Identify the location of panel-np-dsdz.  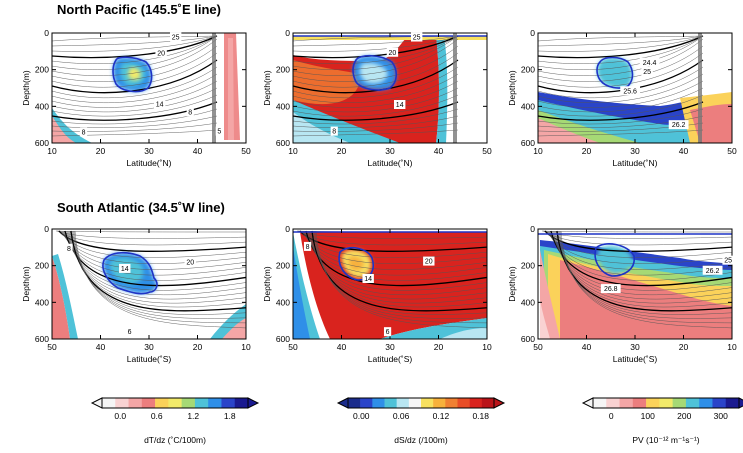
(390, 88).